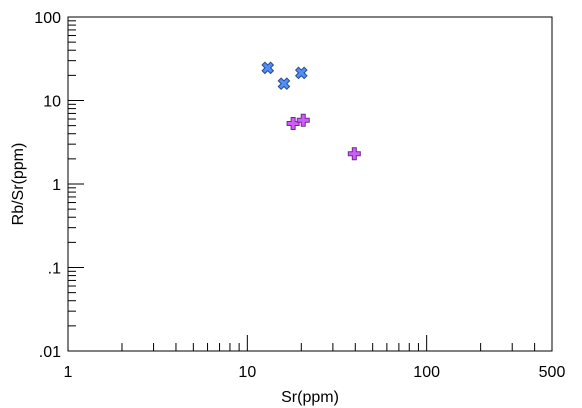 This screenshot has height=408, width=582. What do you see at coordinates (54, 269) in the screenshot?
I see `y-tick-label: .1` at bounding box center [54, 269].